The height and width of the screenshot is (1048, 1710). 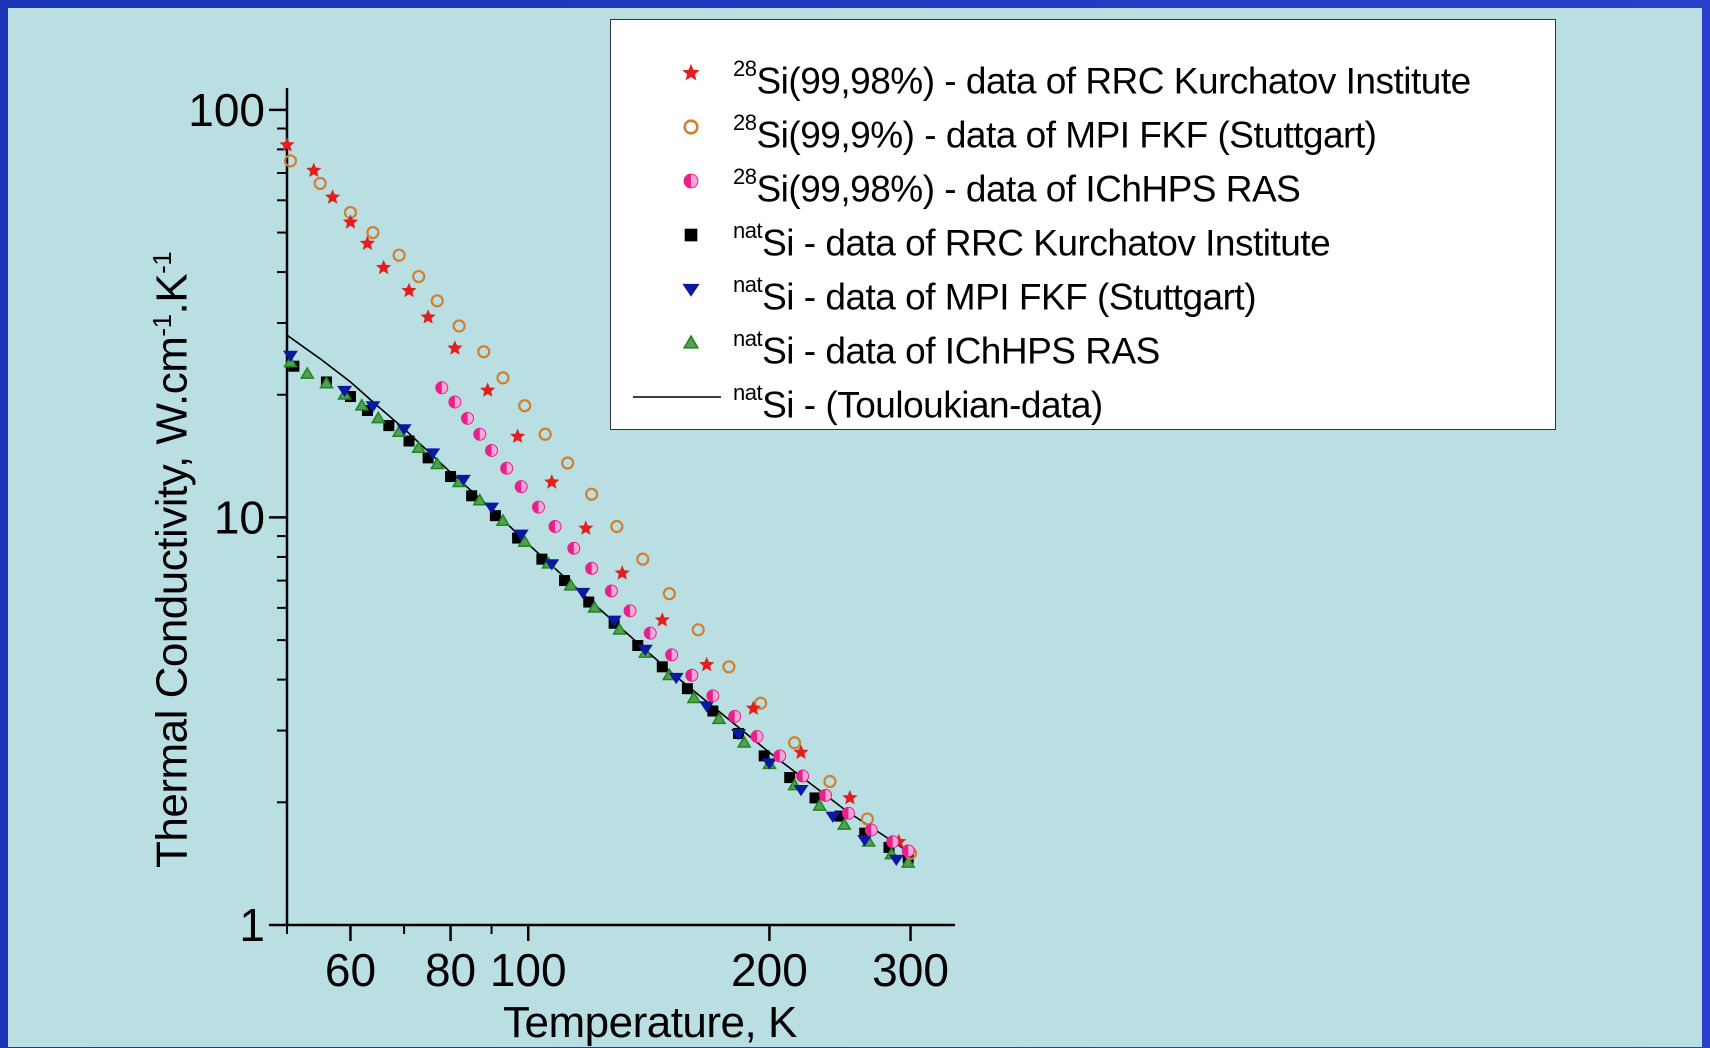 I want to click on legend-entry: 28Si(99,98%) - data of IChHPS RAS, so click(x=1083, y=181).